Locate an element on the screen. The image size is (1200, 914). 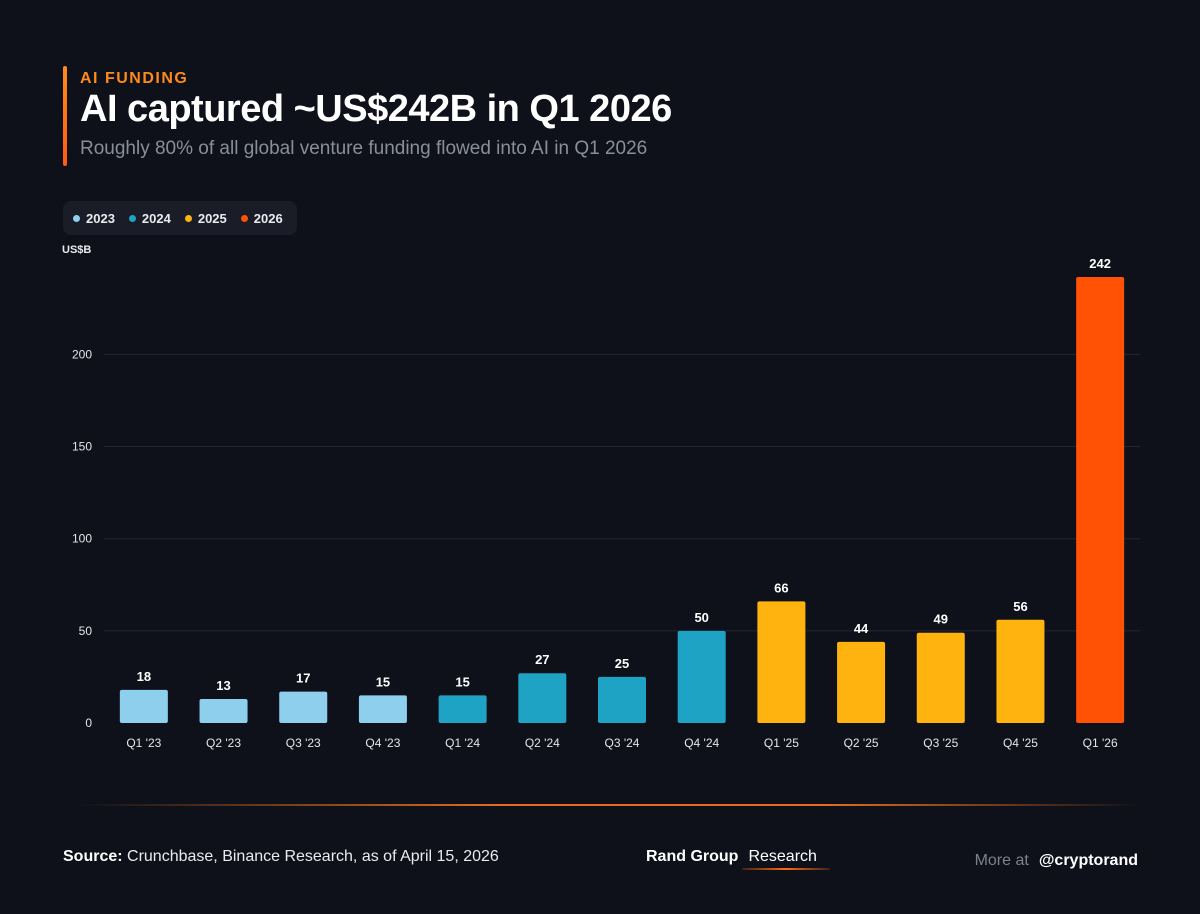
x-tick-label: Q2 '24 is located at coordinates (542, 743).